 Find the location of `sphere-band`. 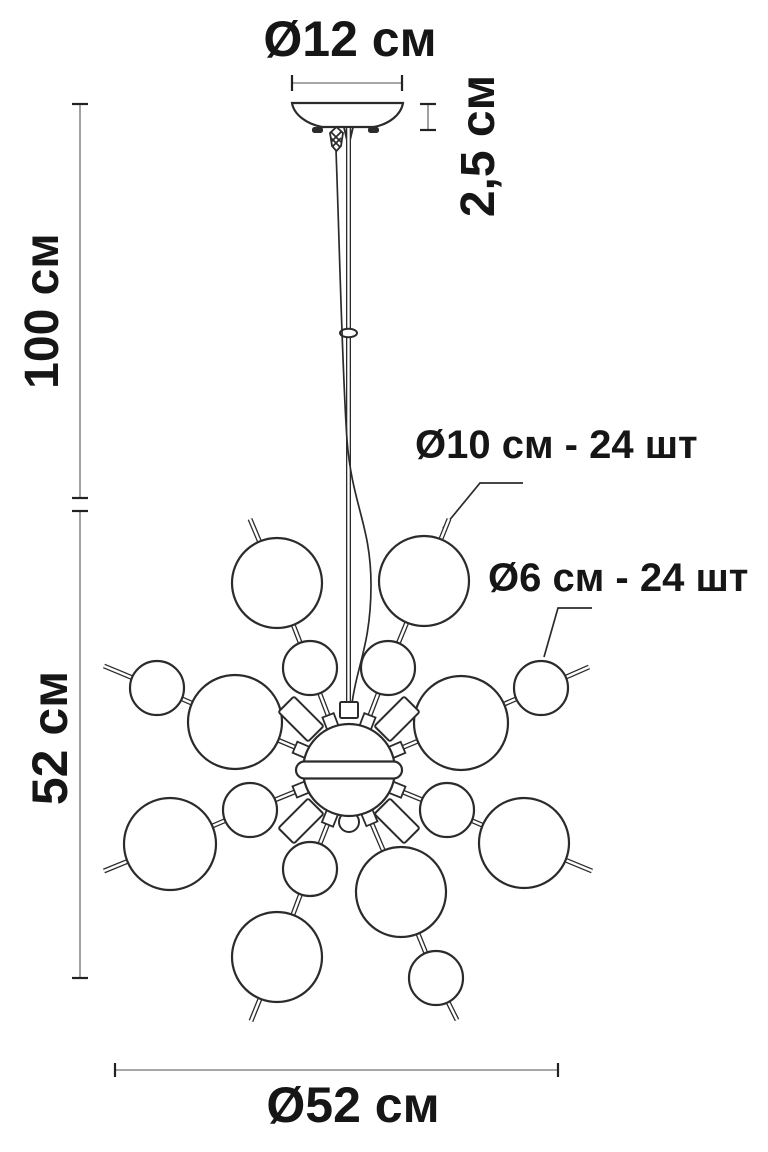

sphere-band is located at coordinates (349, 770).